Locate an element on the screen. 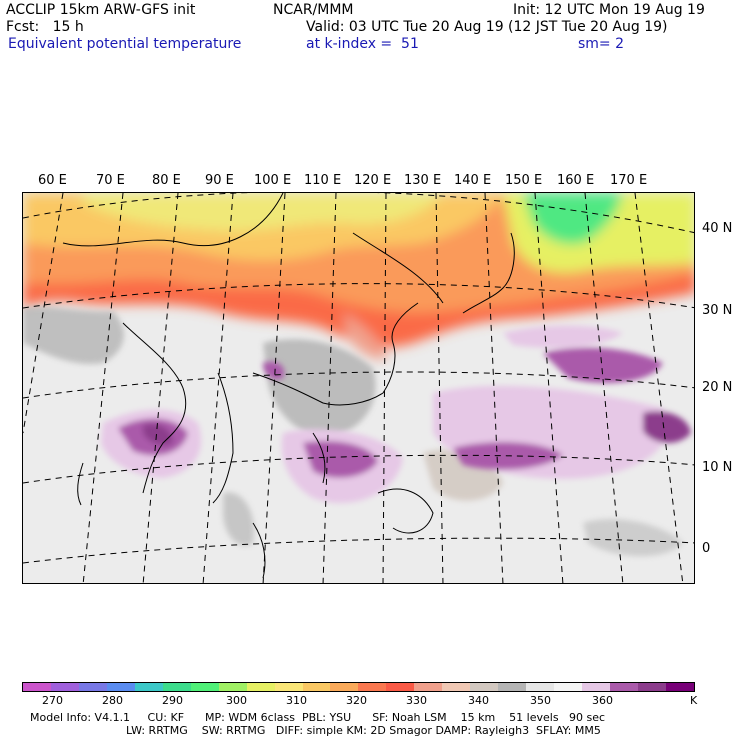 The height and width of the screenshot is (740, 740). colorbar-tick-label: 300 is located at coordinates (236, 700).